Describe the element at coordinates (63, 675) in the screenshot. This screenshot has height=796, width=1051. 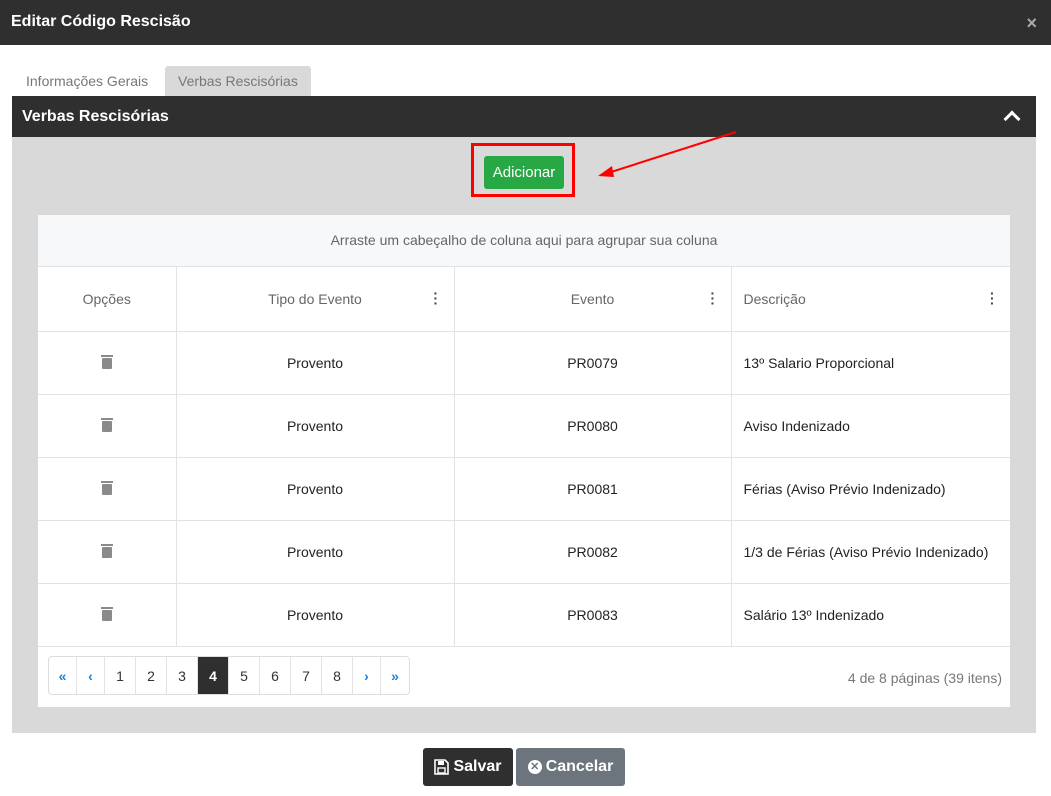
I see `first-page-button: «` at that location.